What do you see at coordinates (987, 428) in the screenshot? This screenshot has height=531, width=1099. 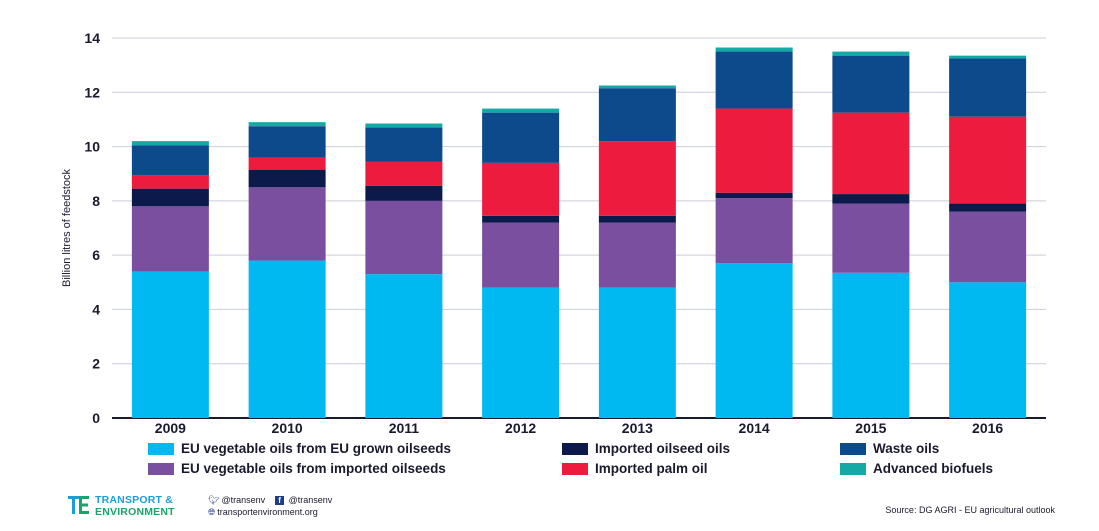 I see `x-tick-label: 2016` at bounding box center [987, 428].